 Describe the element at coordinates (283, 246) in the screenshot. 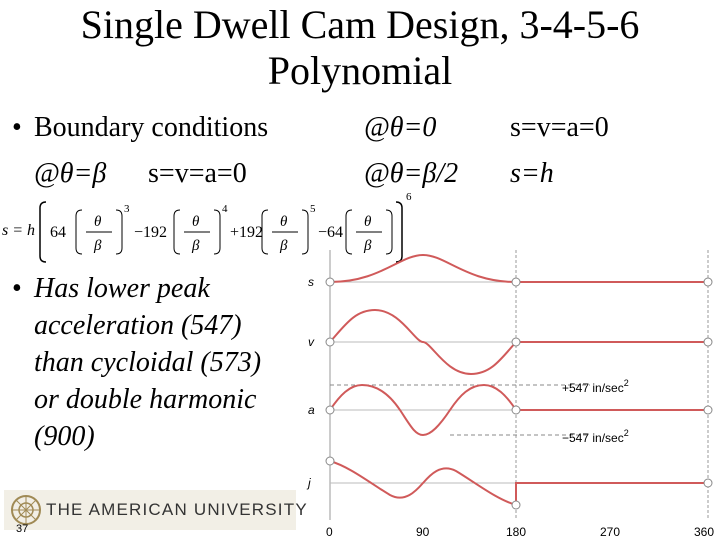

I see `eq-den-3: β` at that location.